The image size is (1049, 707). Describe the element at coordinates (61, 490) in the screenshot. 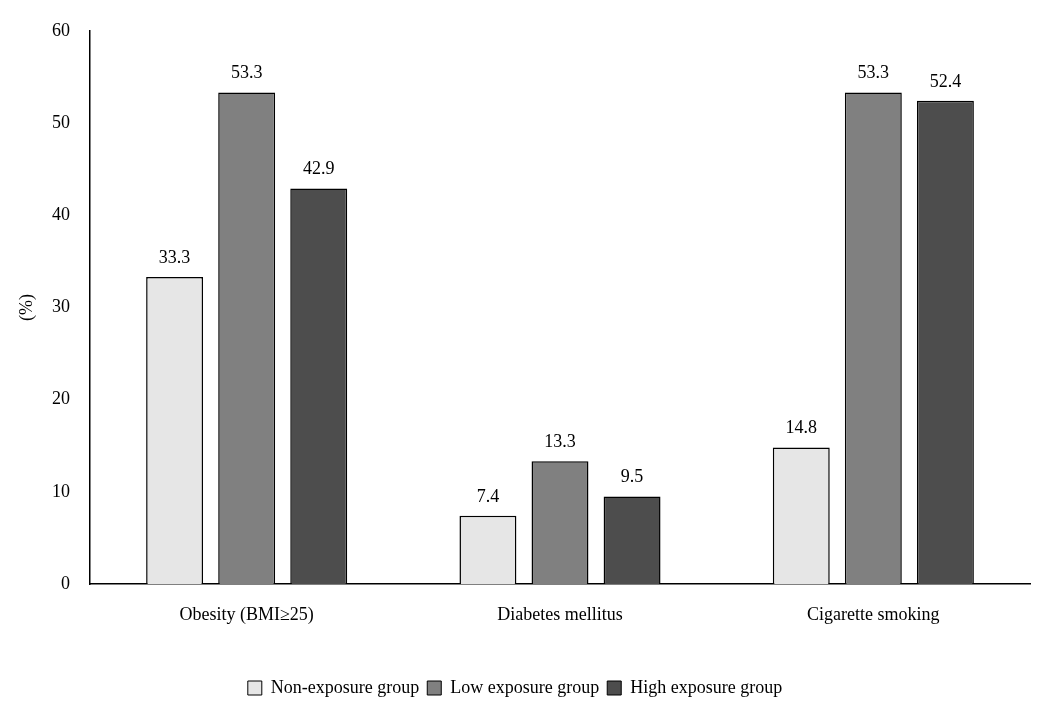

I see `y-tick-label: 10` at that location.